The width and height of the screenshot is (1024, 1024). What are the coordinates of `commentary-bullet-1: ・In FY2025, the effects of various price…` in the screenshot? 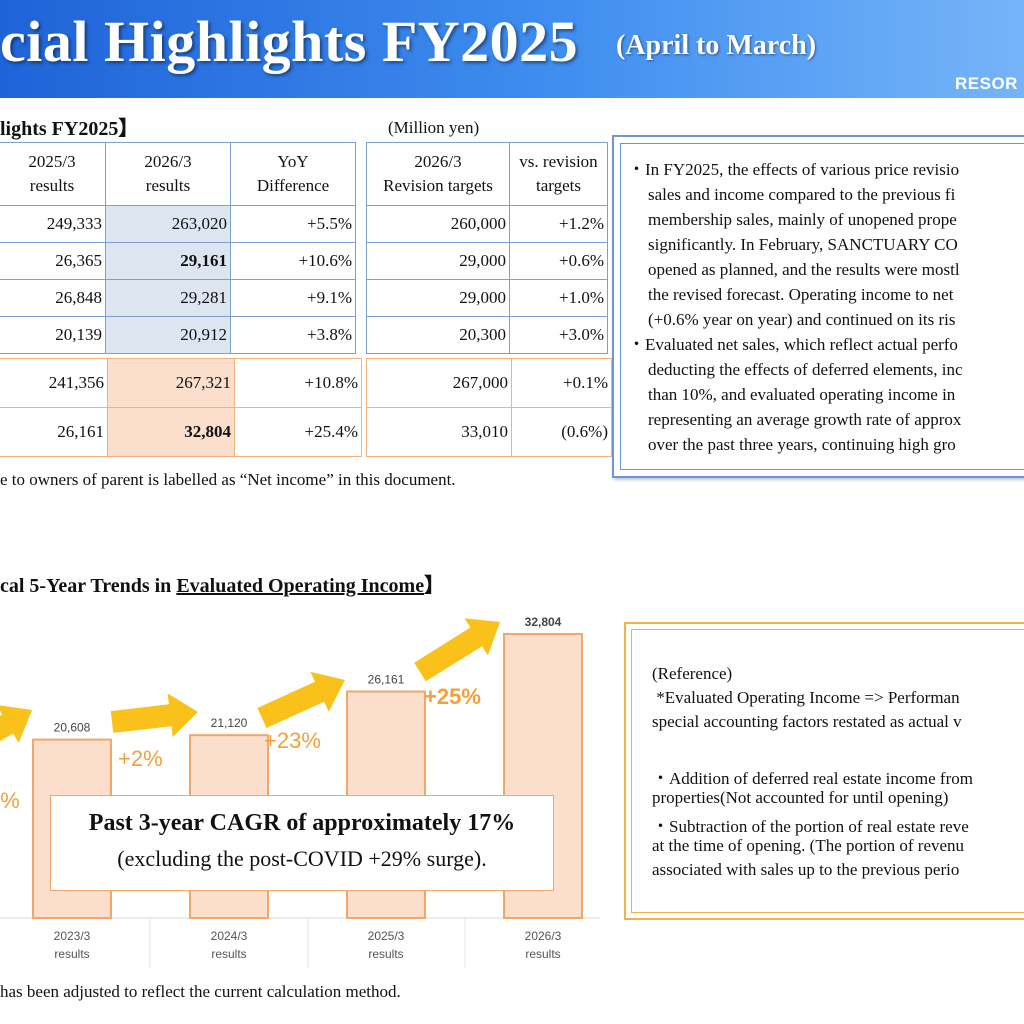 It's located at (826, 244).